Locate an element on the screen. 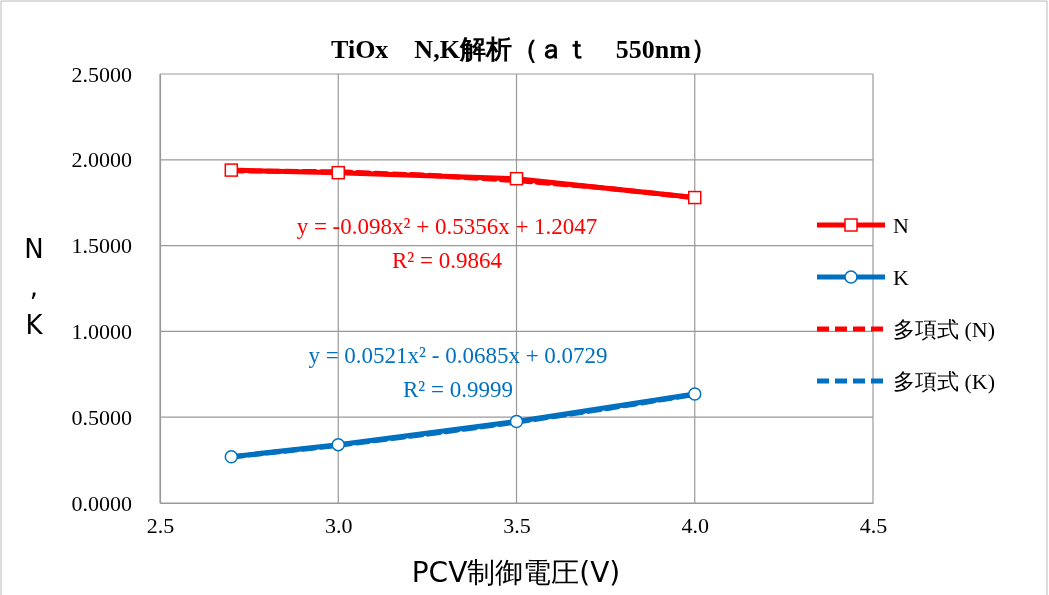 The width and height of the screenshot is (1049, 595). y-tick-label: 0.0000 is located at coordinates (101, 503).